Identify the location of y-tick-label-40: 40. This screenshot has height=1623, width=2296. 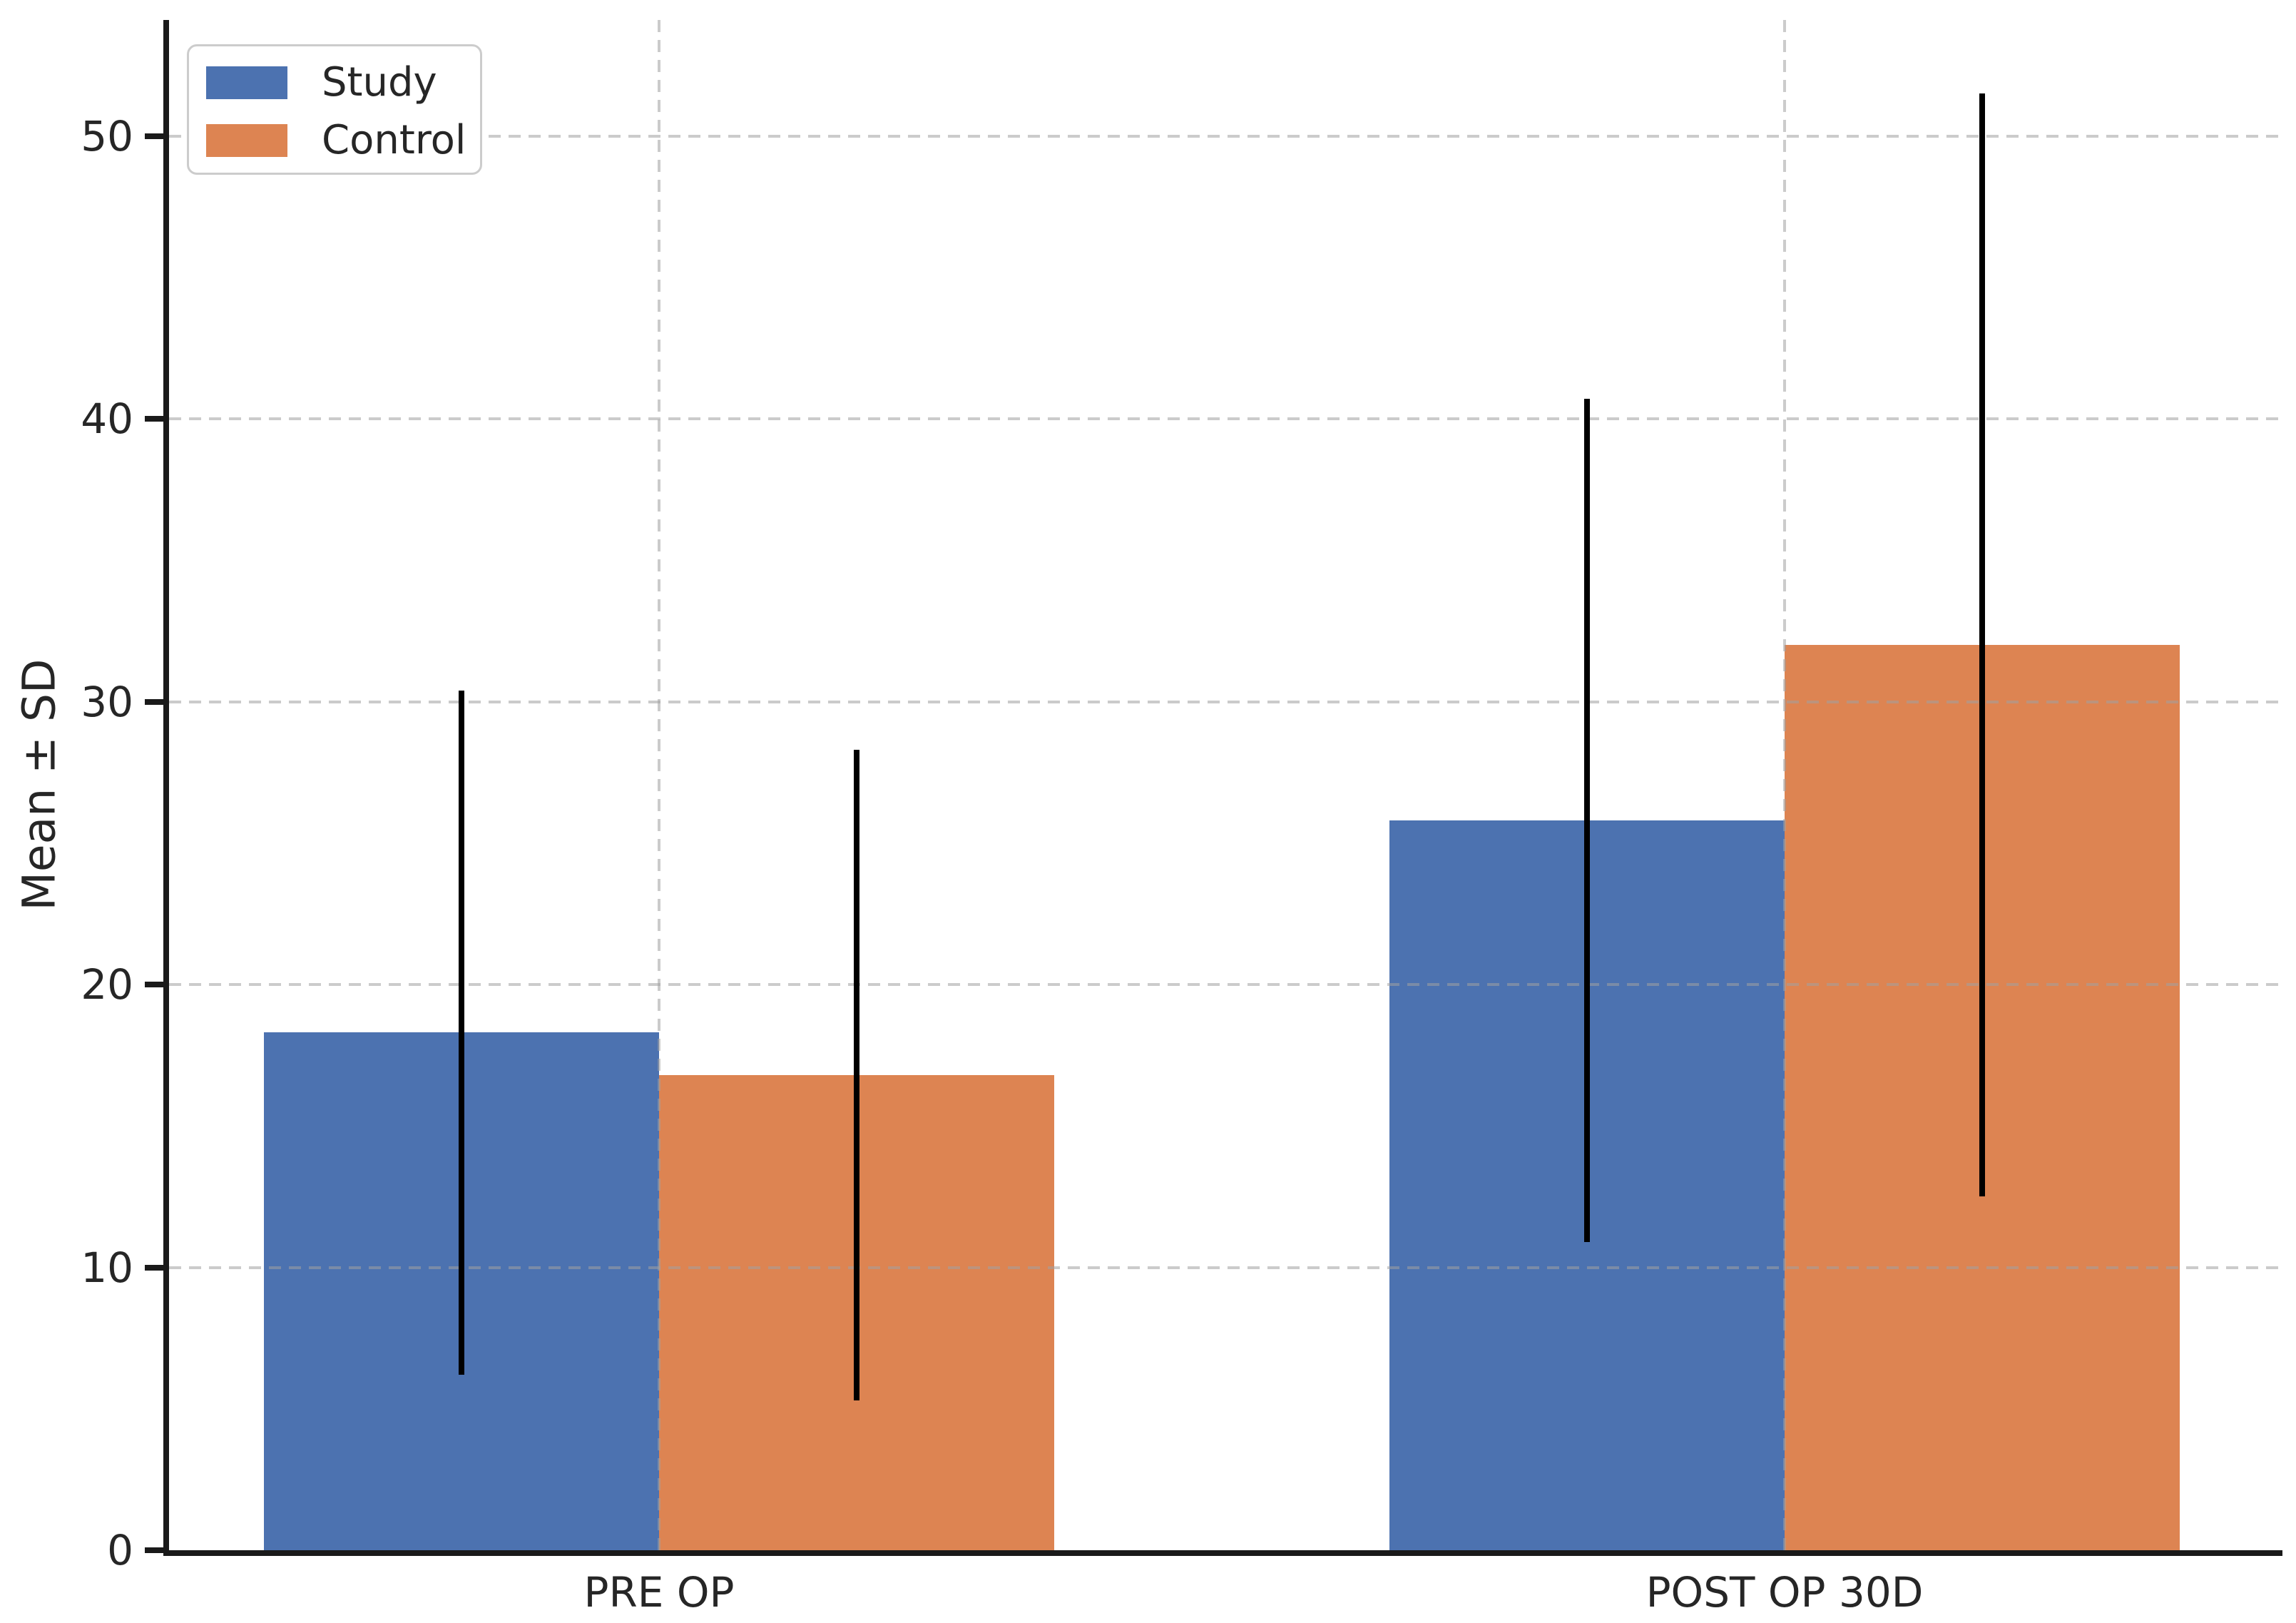
(107, 419).